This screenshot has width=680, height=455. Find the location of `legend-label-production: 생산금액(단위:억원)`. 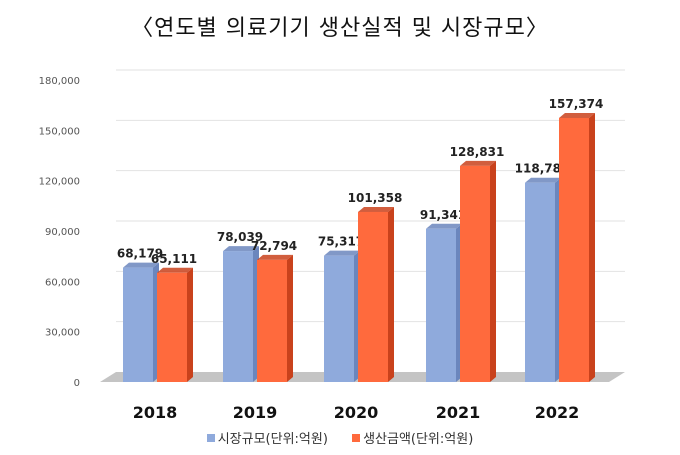

legend-label-production: 생산금액(단위:억원) is located at coordinates (418, 439).